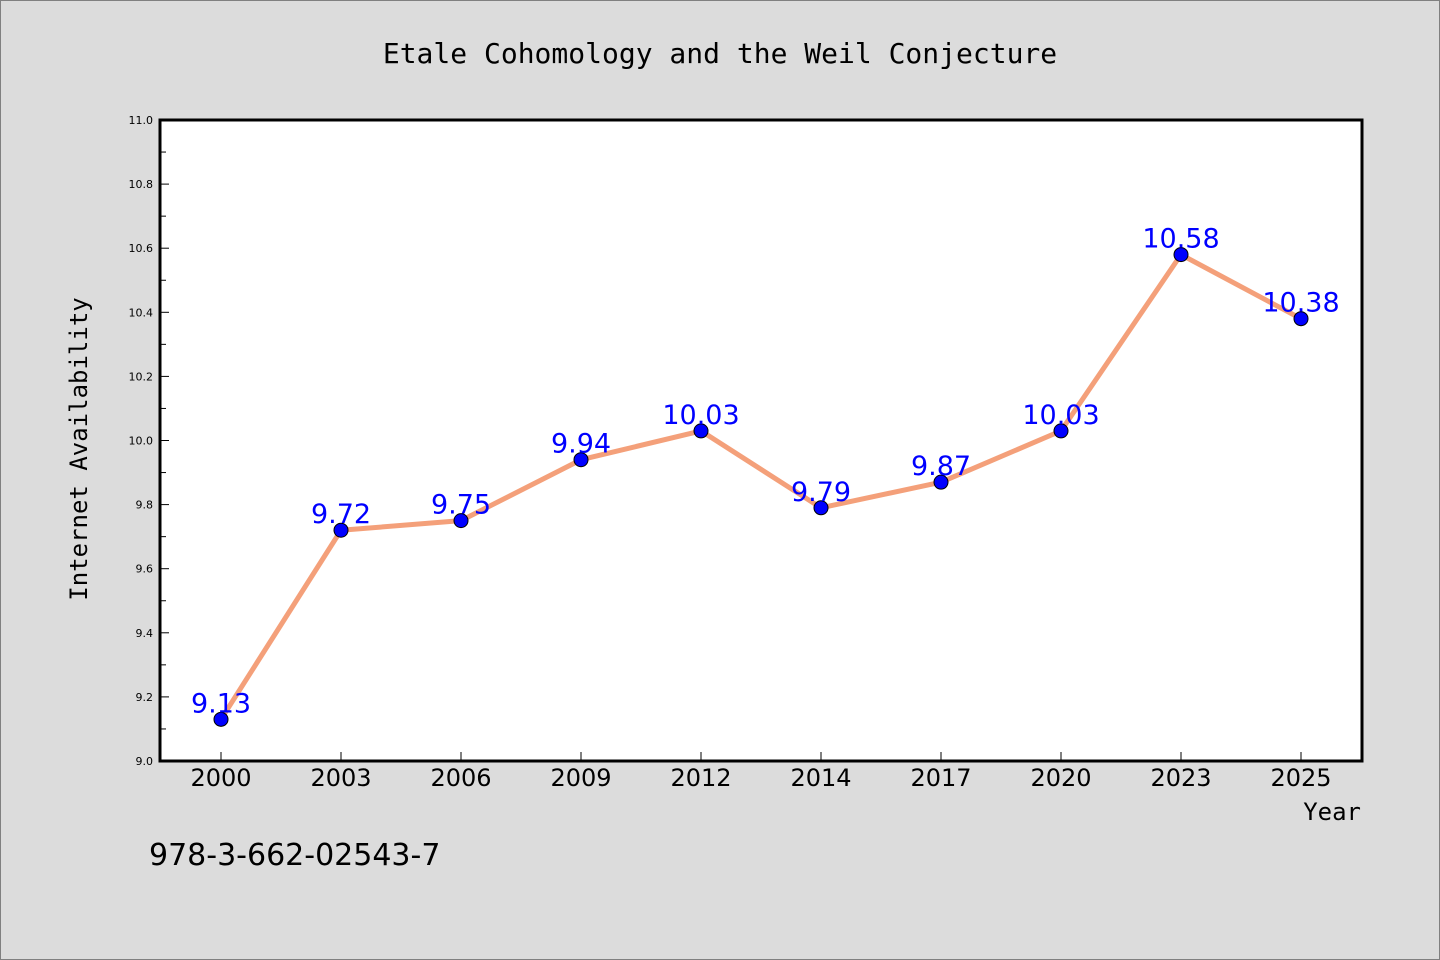  Describe the element at coordinates (220, 778) in the screenshot. I see `x-tick-label: 2000` at that location.